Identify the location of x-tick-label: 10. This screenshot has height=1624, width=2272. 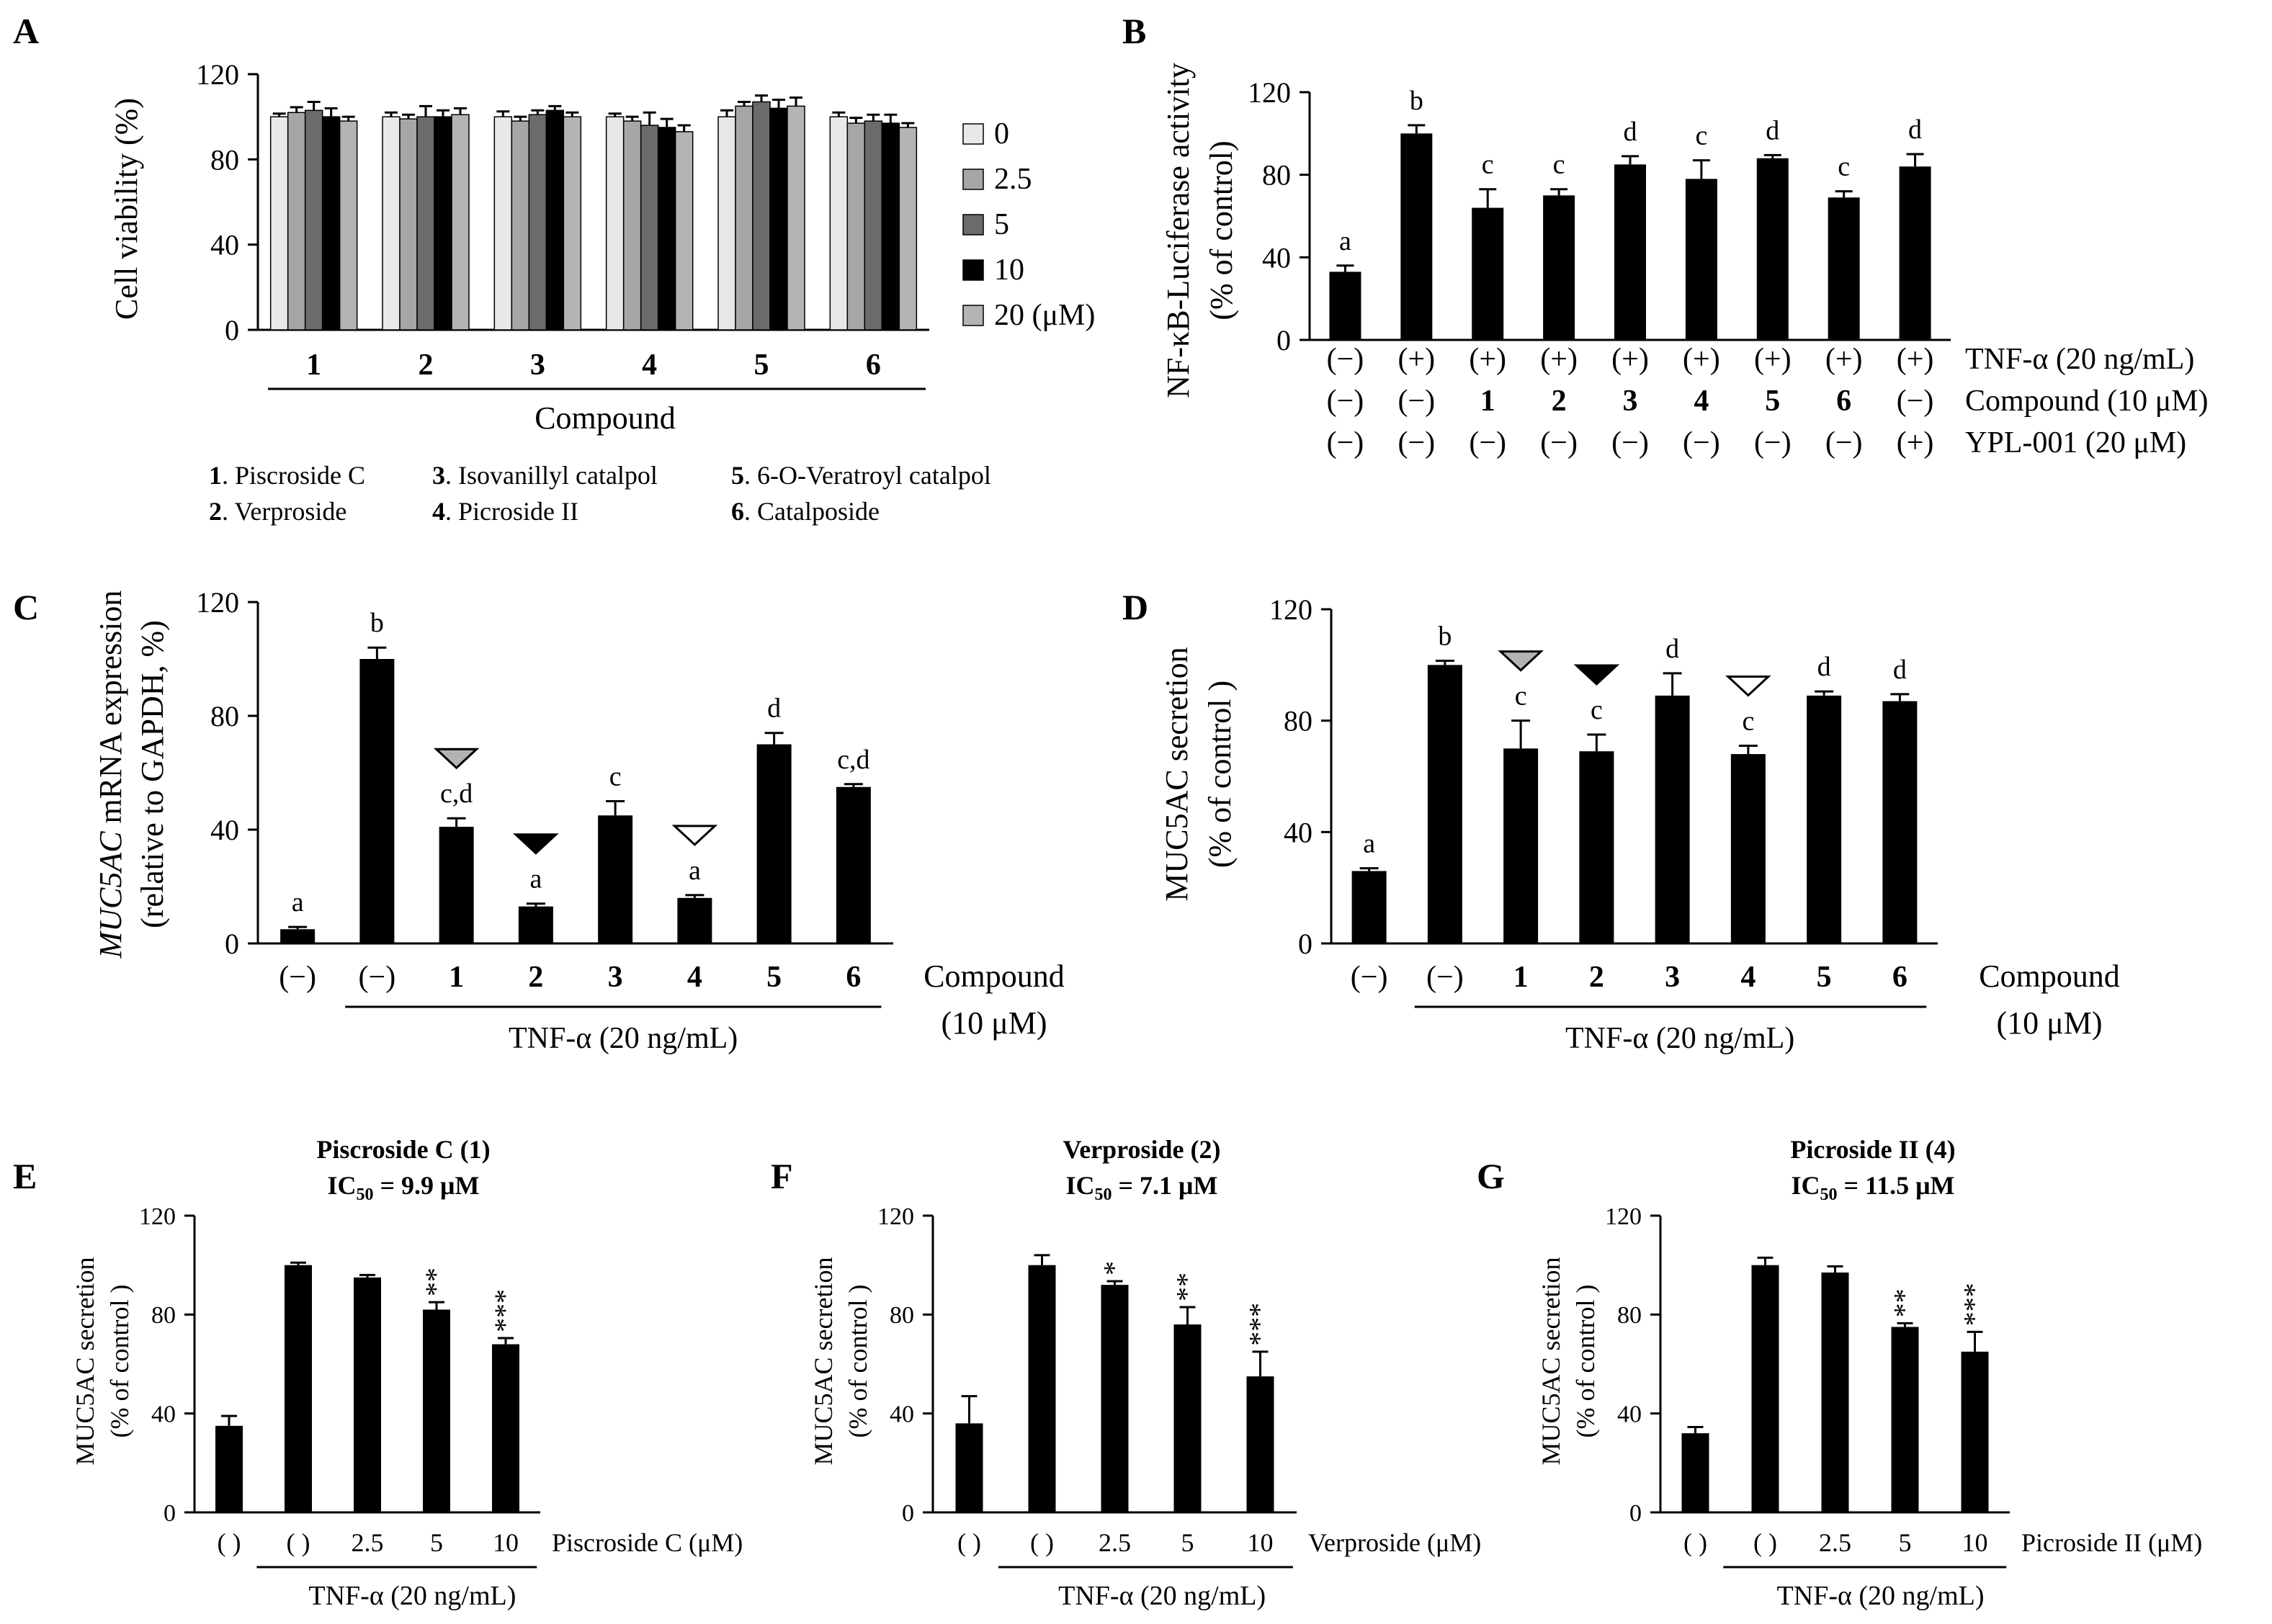
(1261, 1542).